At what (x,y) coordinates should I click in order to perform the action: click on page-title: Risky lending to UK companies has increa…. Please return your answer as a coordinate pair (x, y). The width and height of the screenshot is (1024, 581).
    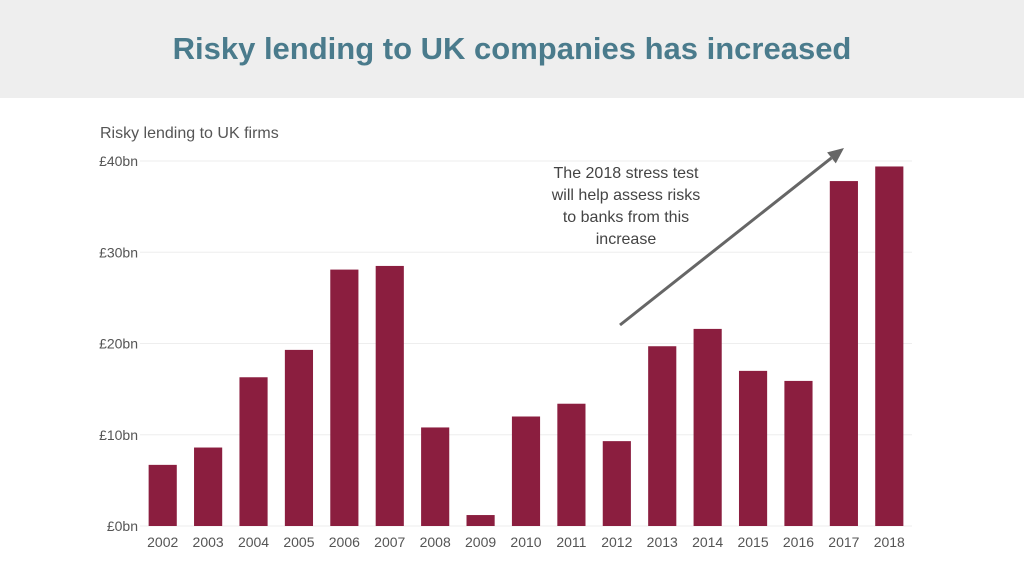
    Looking at the image, I should click on (512, 48).